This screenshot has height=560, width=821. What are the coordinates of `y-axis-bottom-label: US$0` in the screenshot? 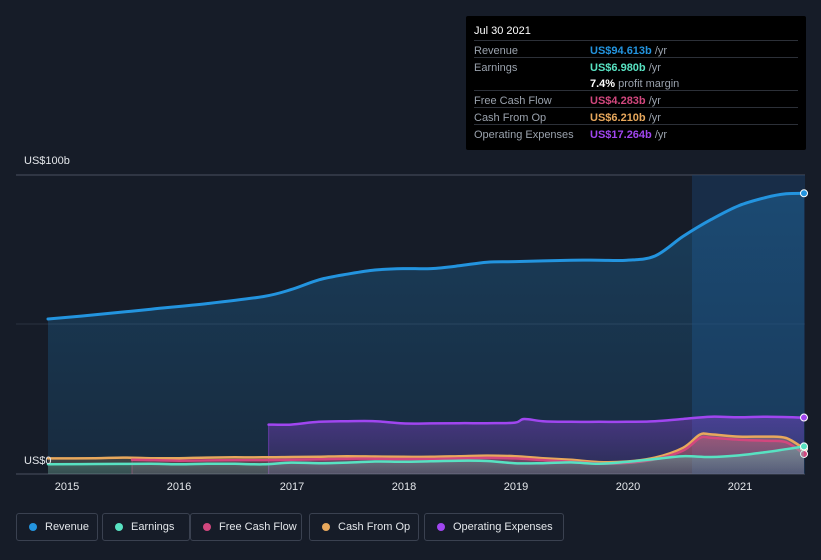 It's located at (38, 461).